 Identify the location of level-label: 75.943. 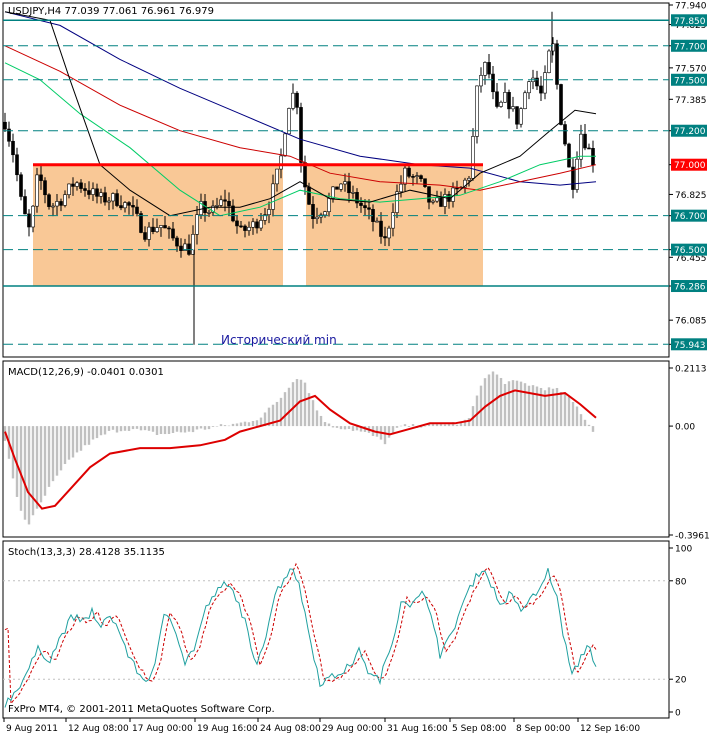
(690, 346).